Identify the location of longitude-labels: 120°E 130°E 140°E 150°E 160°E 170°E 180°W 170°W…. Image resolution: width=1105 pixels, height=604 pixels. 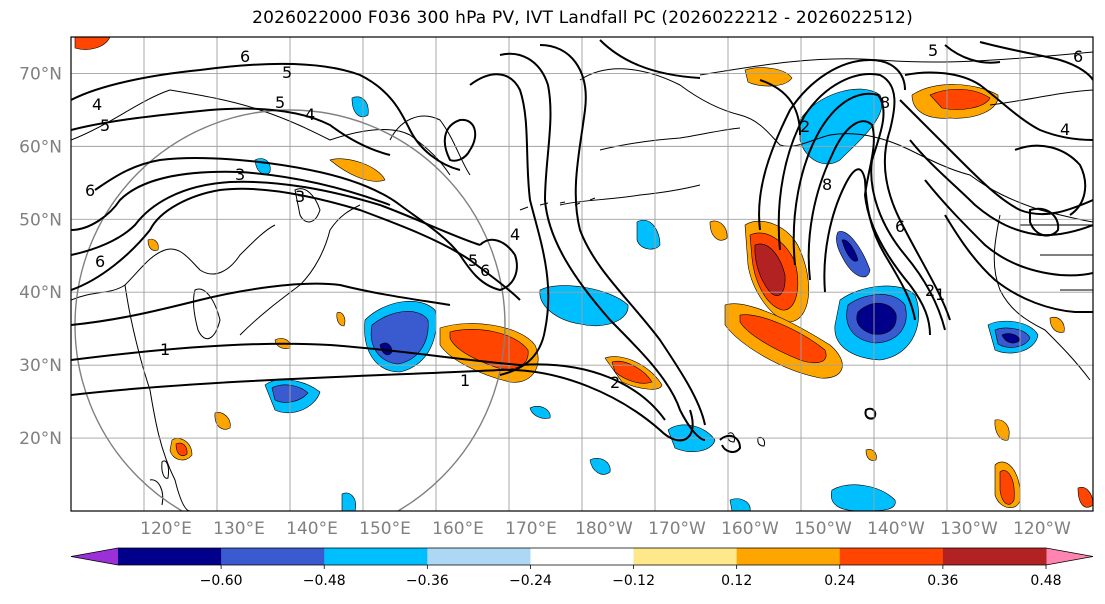
(605, 529).